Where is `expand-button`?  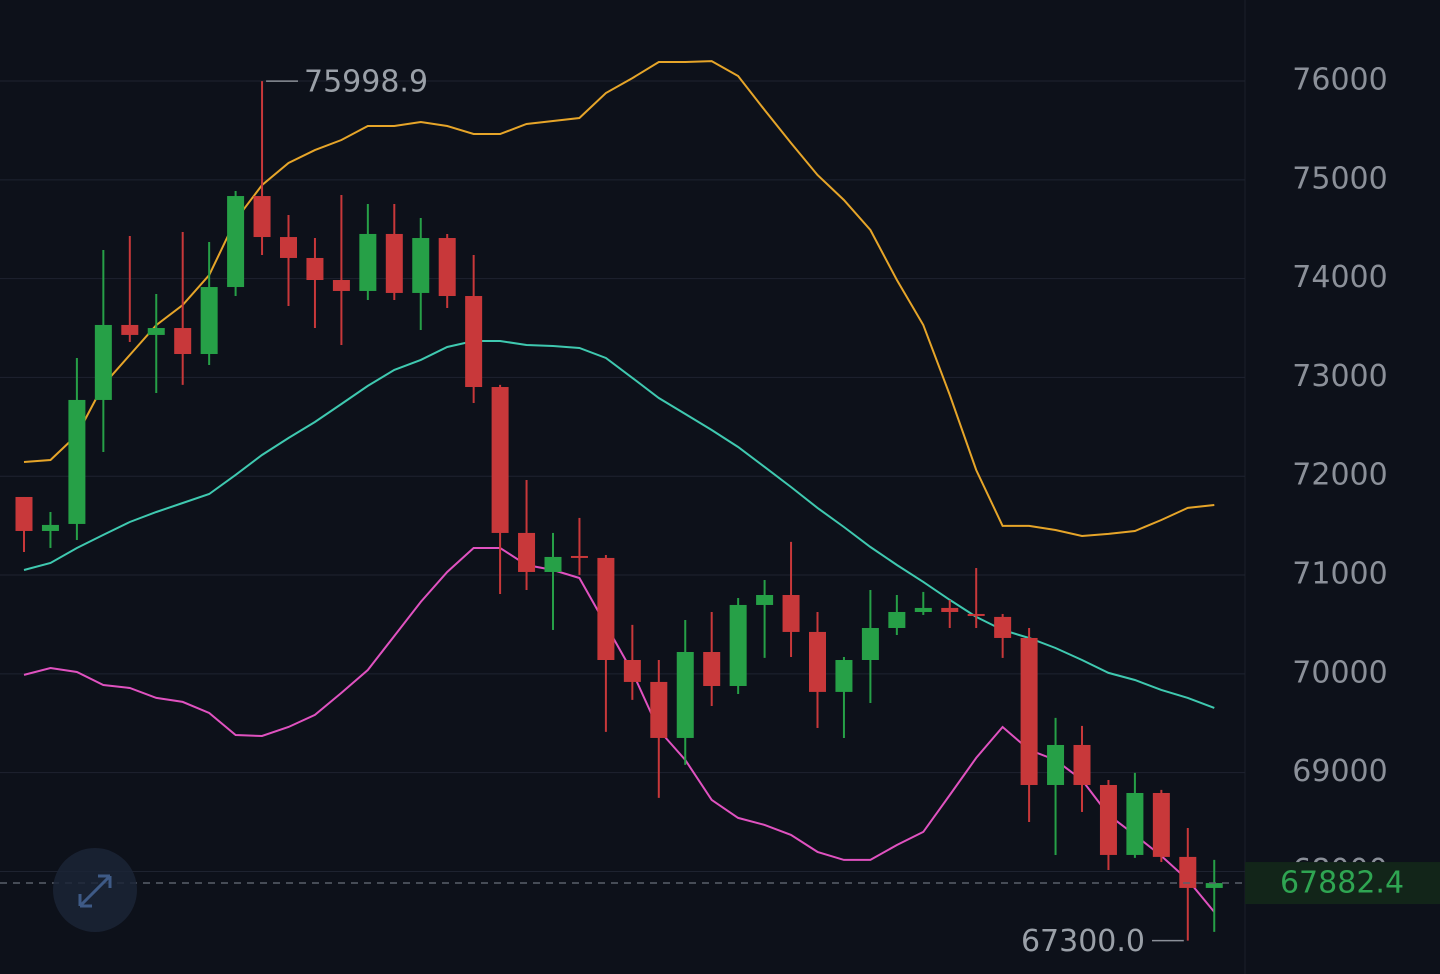
expand-button is located at coordinates (95, 890).